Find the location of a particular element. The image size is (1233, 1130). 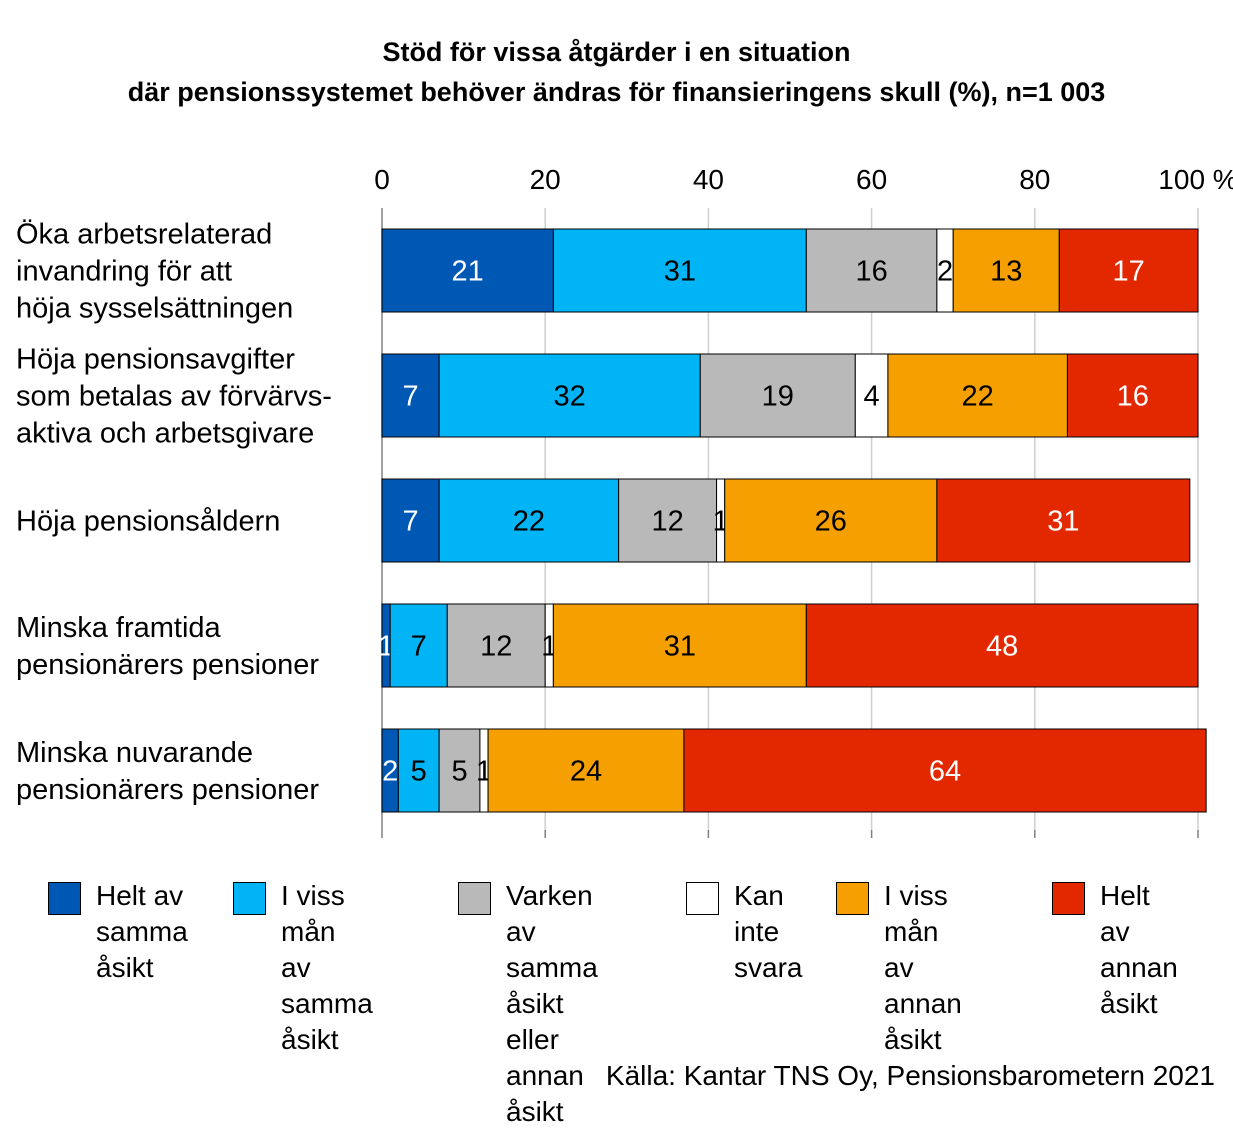

data-label: 64 is located at coordinates (945, 772).